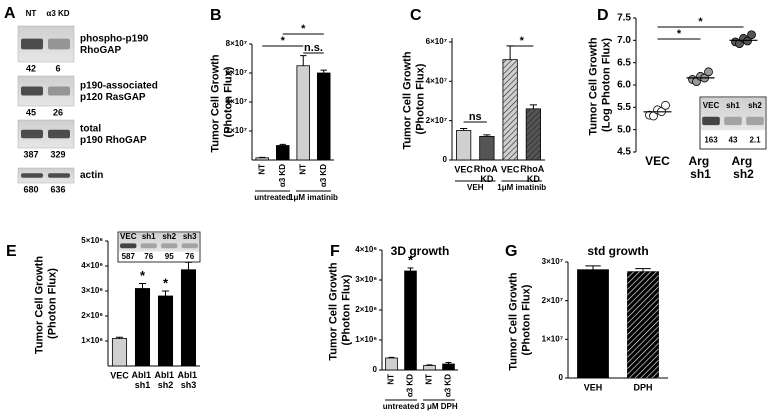 The height and width of the screenshot is (413, 776). What do you see at coordinates (31, 13) in the screenshot?
I see `lane-label: NT` at bounding box center [31, 13].